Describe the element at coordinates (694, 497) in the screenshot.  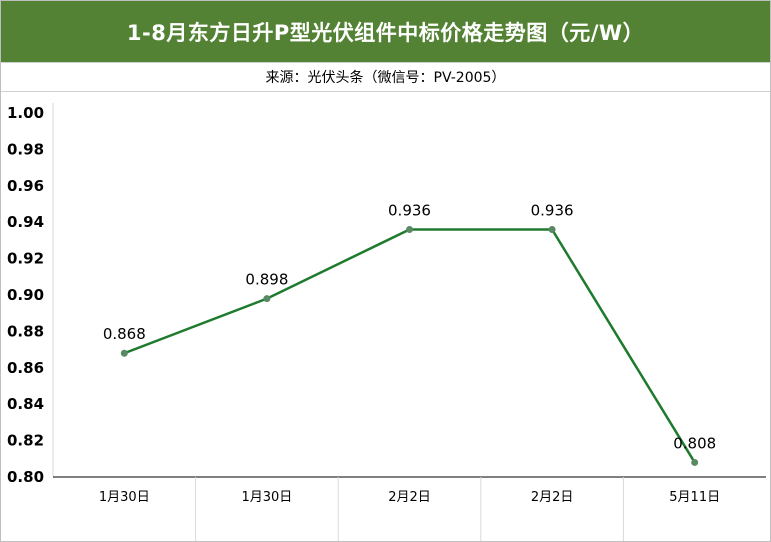
I see `x-tick-label: 5月11日` at that location.